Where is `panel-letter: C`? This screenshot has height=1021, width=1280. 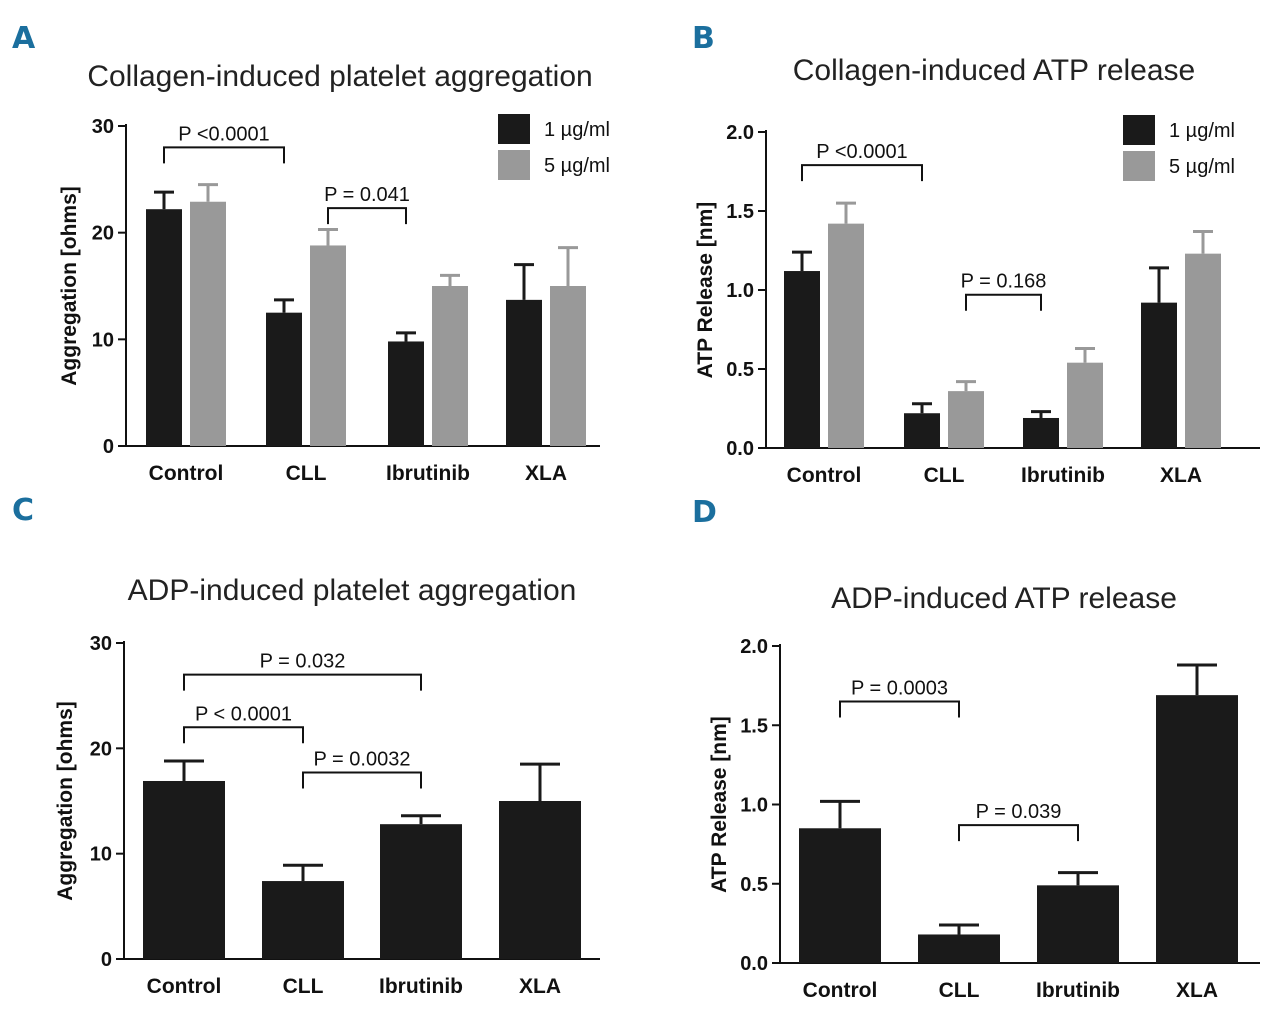 panel-letter: C is located at coordinates (23, 510).